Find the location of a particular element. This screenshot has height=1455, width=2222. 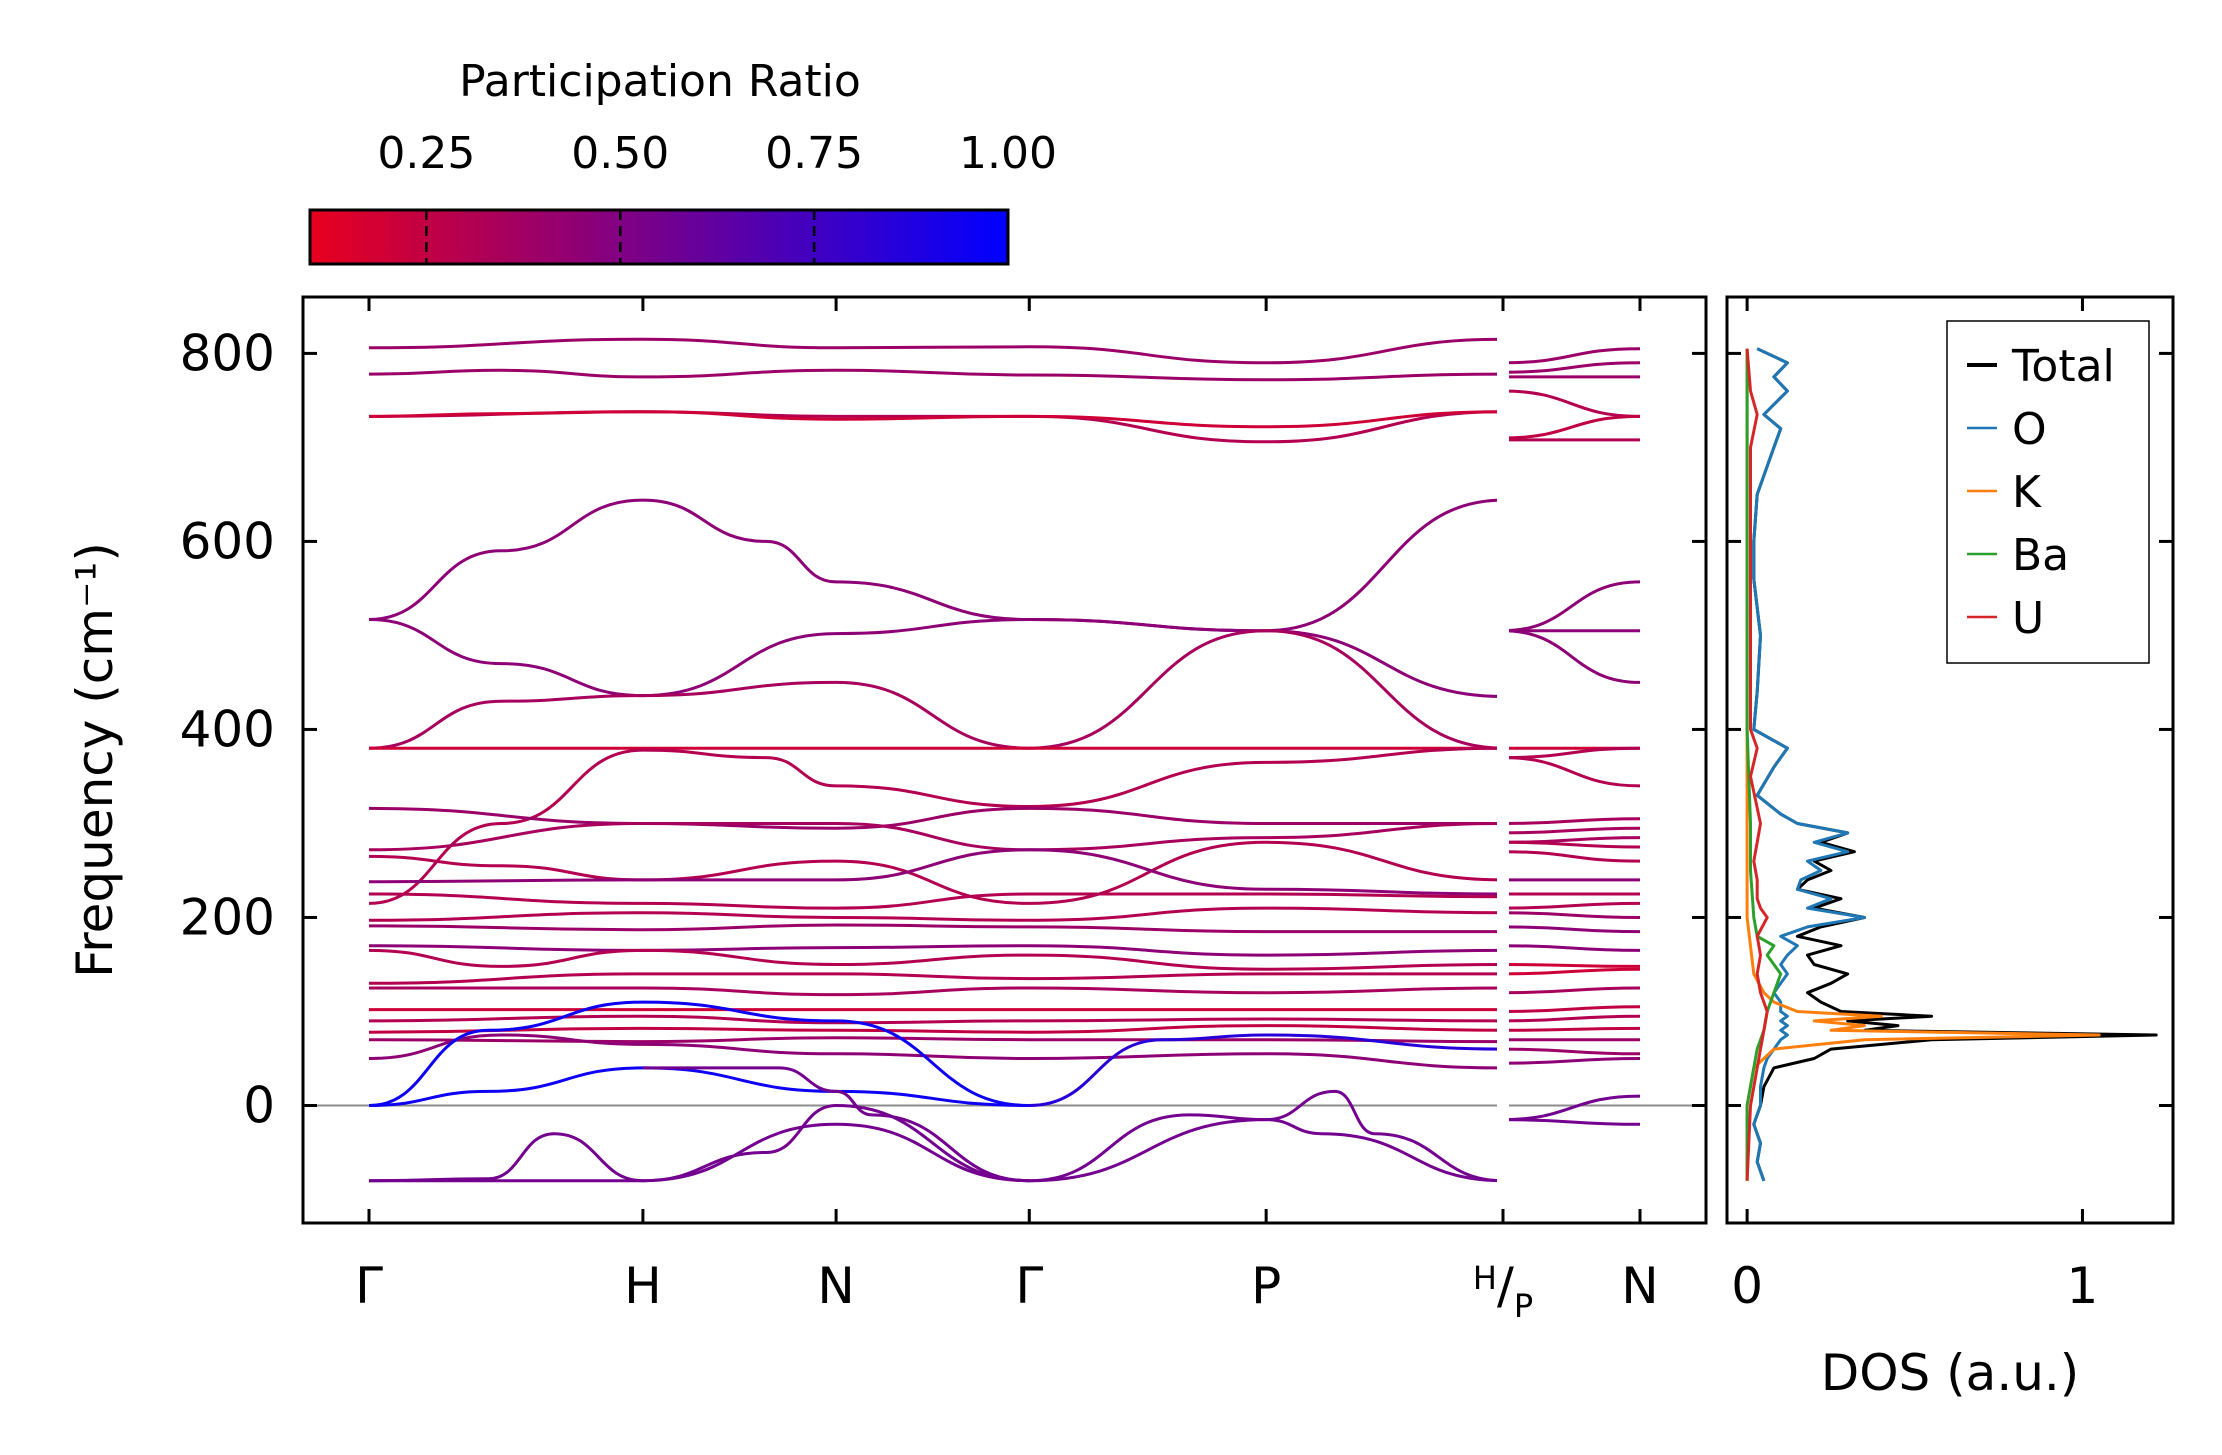

dos-series-k is located at coordinates (1923, 764).